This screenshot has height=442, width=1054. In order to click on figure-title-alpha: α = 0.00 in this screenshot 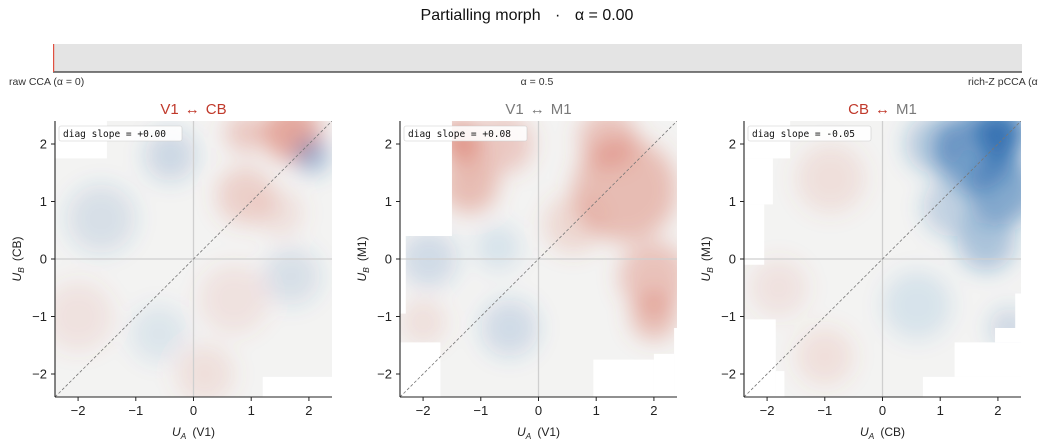, I will do `click(604, 15)`.